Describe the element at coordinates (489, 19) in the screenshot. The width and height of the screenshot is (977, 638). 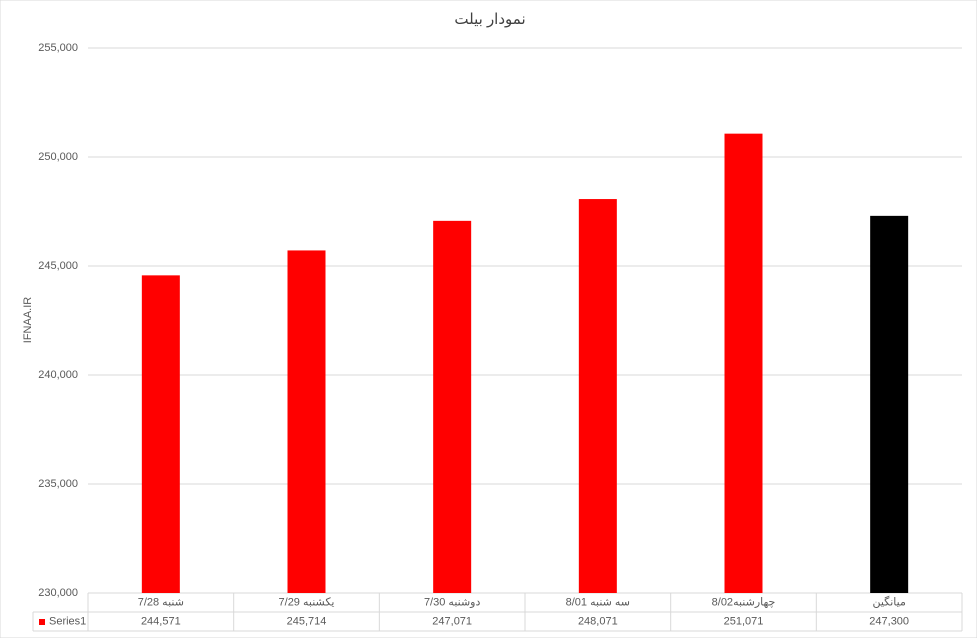
I see `chart-title: نمودار بیلت` at that location.